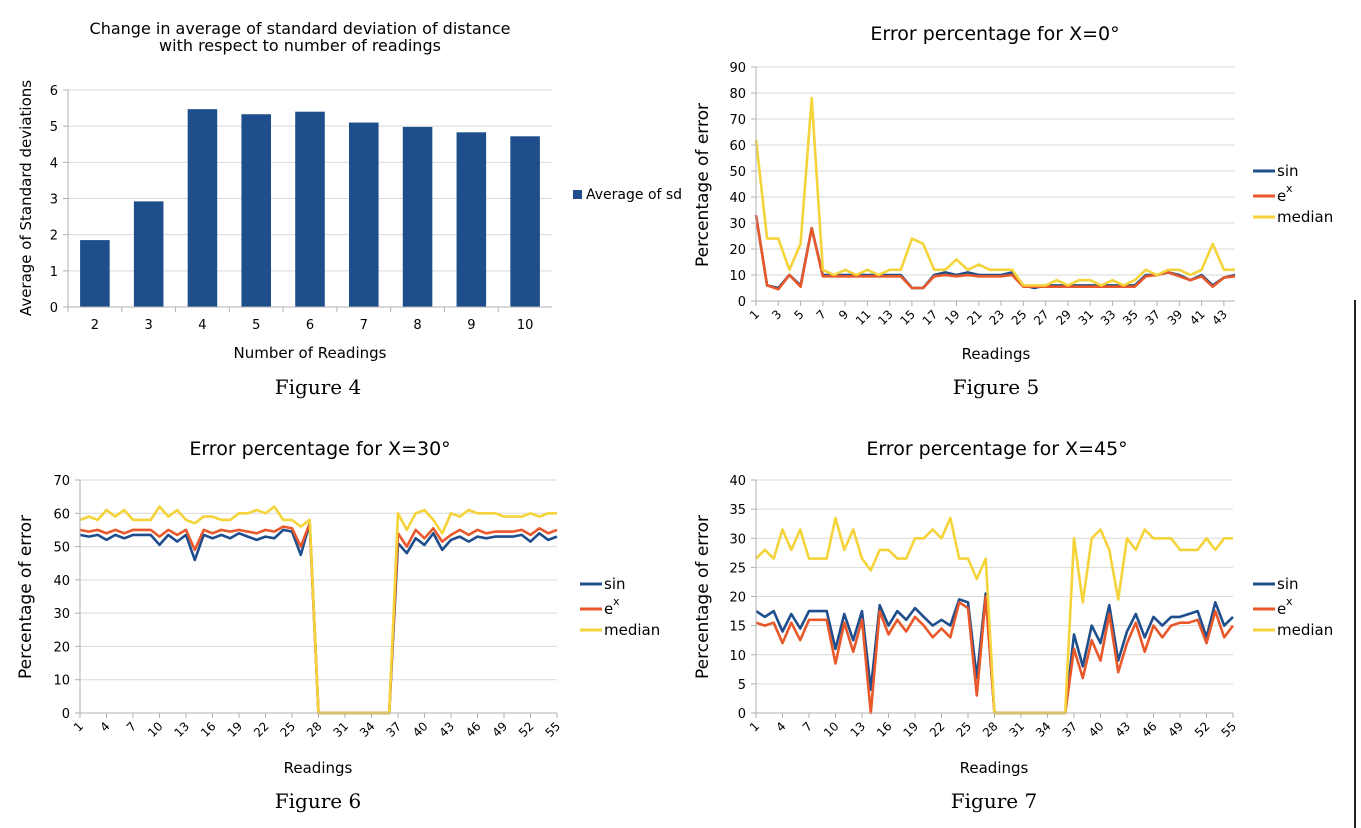 Image resolution: width=1361 pixels, height=828 pixels. I want to click on y-tick-label: 35, so click(737, 510).